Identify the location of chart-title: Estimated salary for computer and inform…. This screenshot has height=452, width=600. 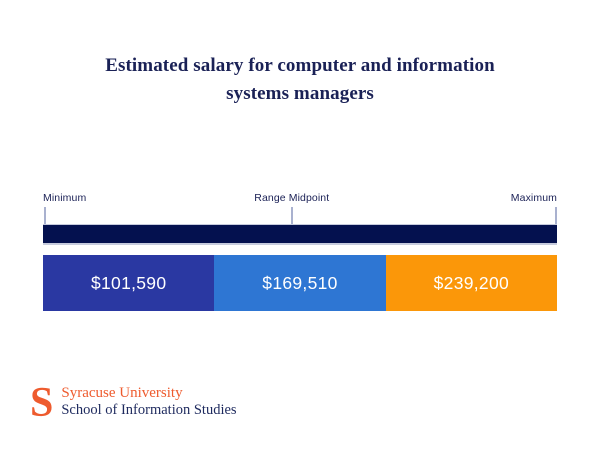
(300, 79).